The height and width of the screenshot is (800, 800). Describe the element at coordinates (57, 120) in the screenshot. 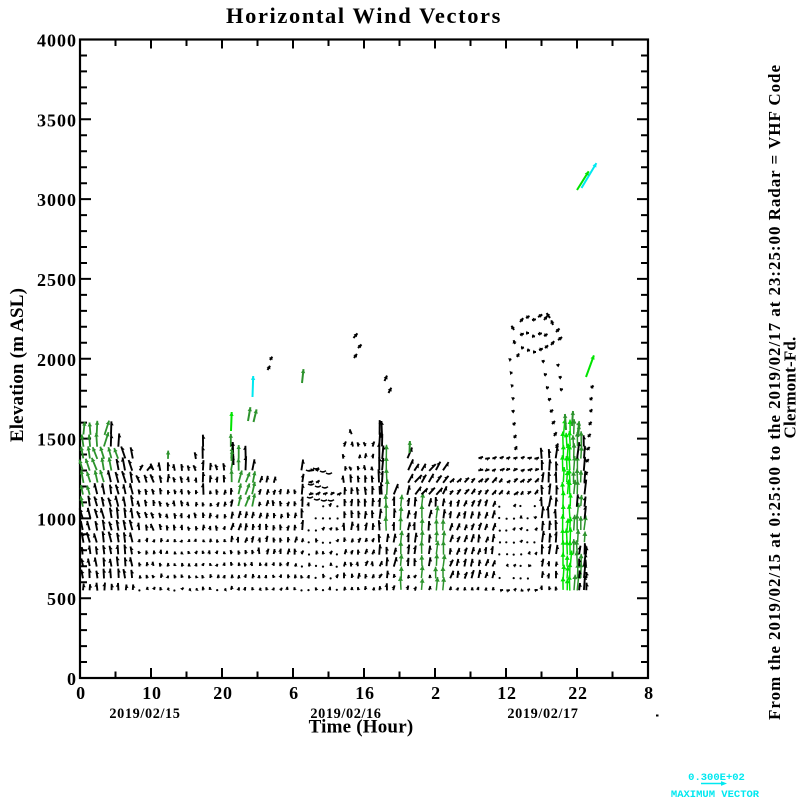

I see `svg-text: 3500` at that location.